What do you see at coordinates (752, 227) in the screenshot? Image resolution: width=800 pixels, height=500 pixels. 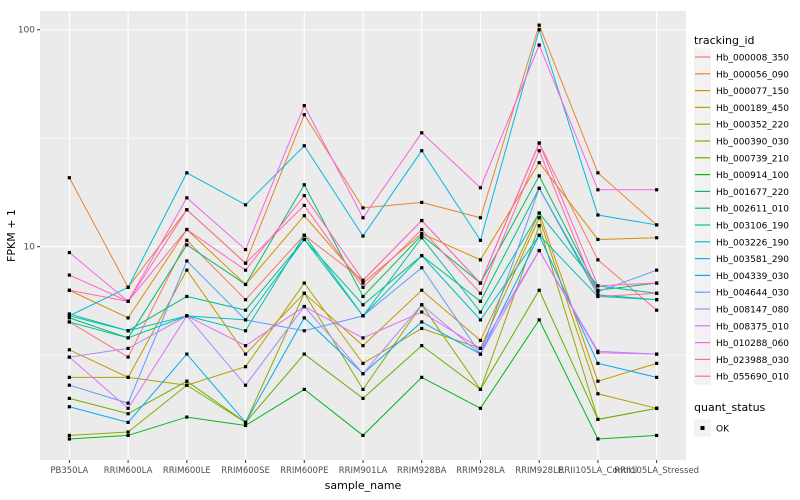 I see `legend-item-label: Hb_003106_190` at bounding box center [752, 227].